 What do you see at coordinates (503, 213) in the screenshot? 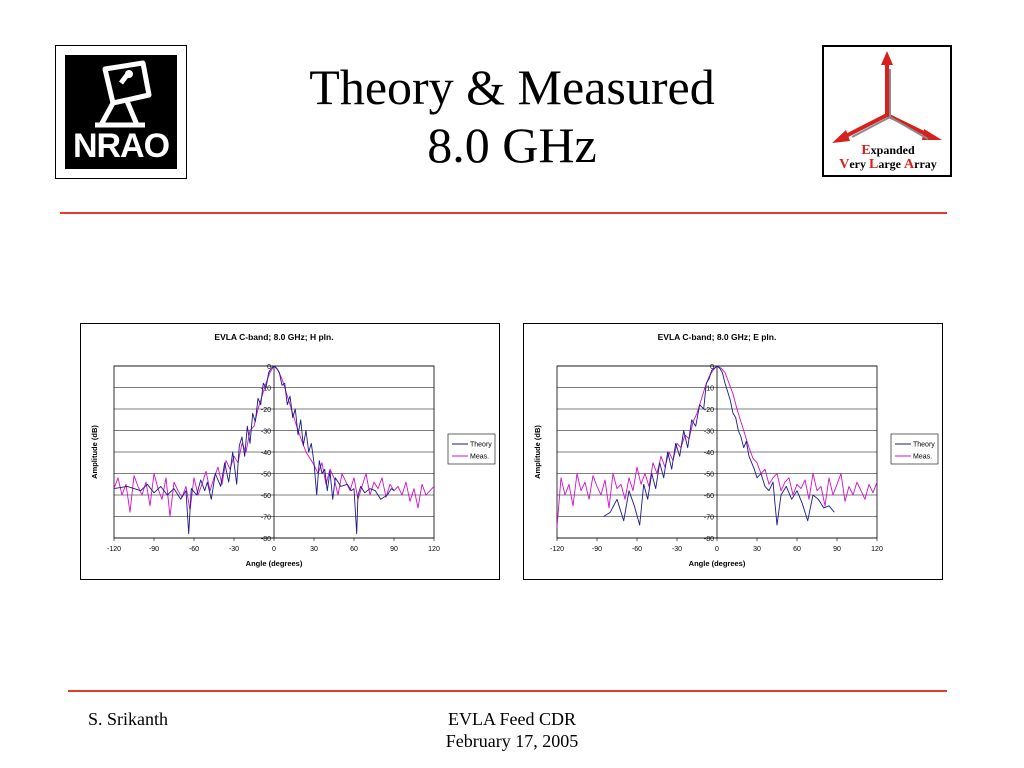
I see `header-divider` at bounding box center [503, 213].